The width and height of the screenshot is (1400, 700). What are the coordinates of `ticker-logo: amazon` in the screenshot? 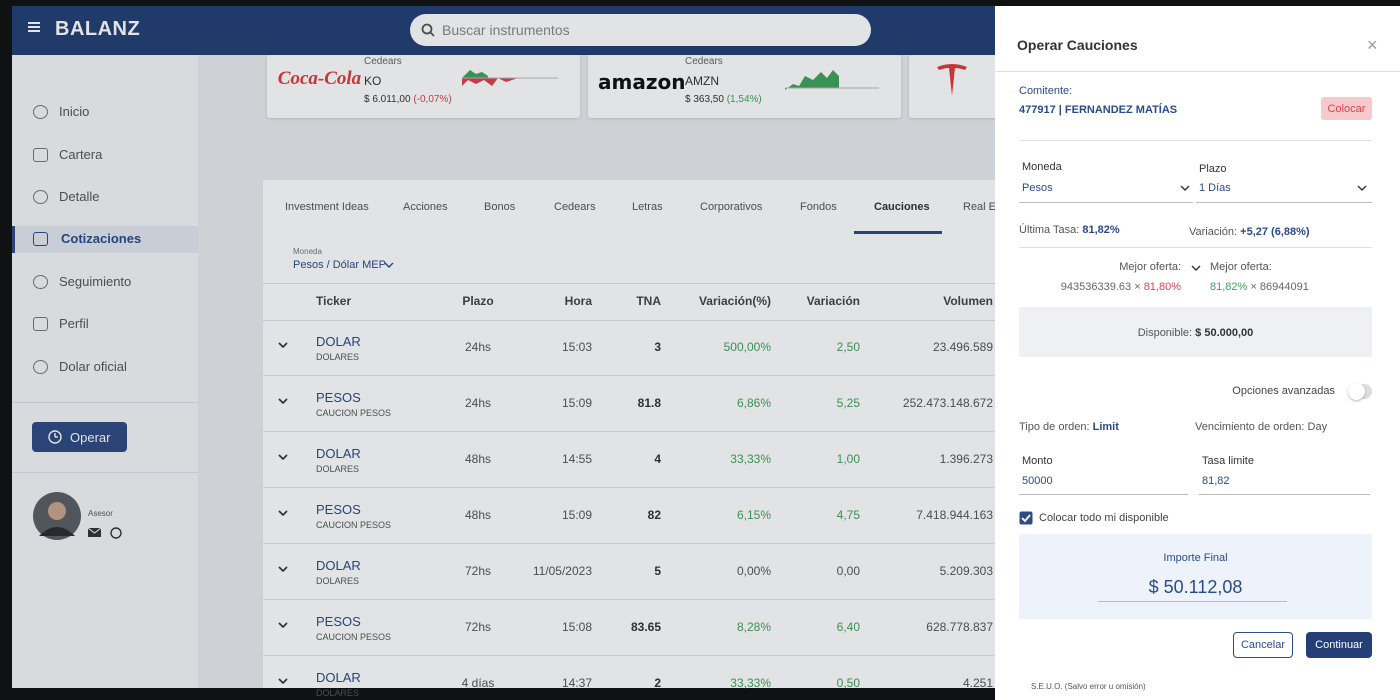 It's located at (642, 82).